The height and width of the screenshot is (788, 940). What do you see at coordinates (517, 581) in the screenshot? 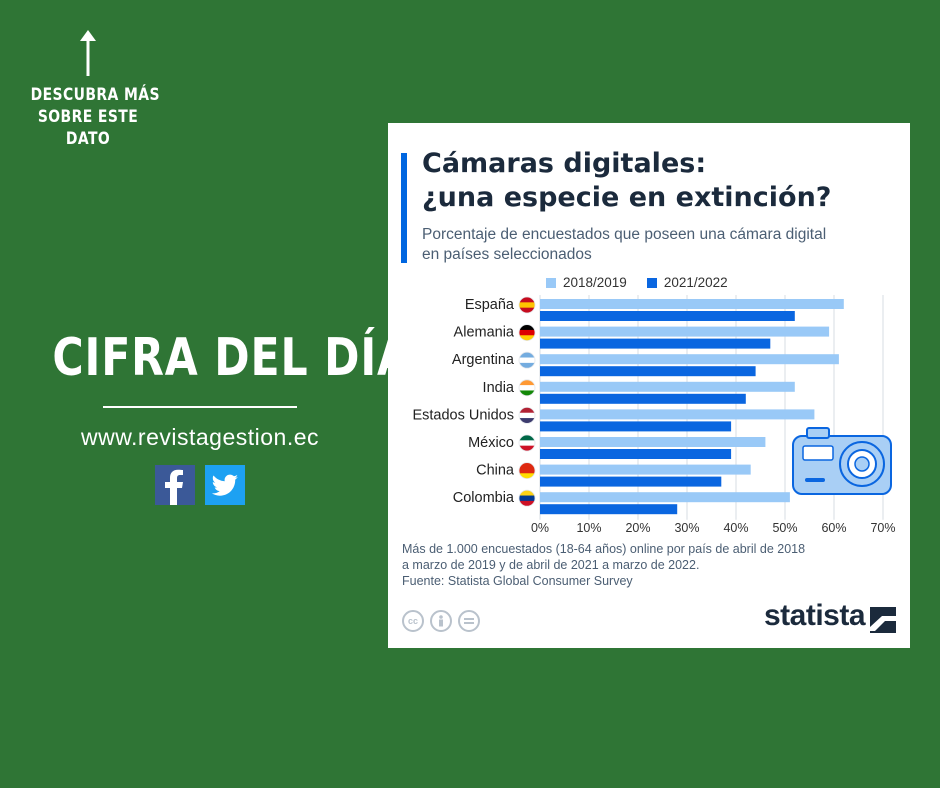
I see `source-line: Fuente: Statista Global Consumer Survey` at bounding box center [517, 581].